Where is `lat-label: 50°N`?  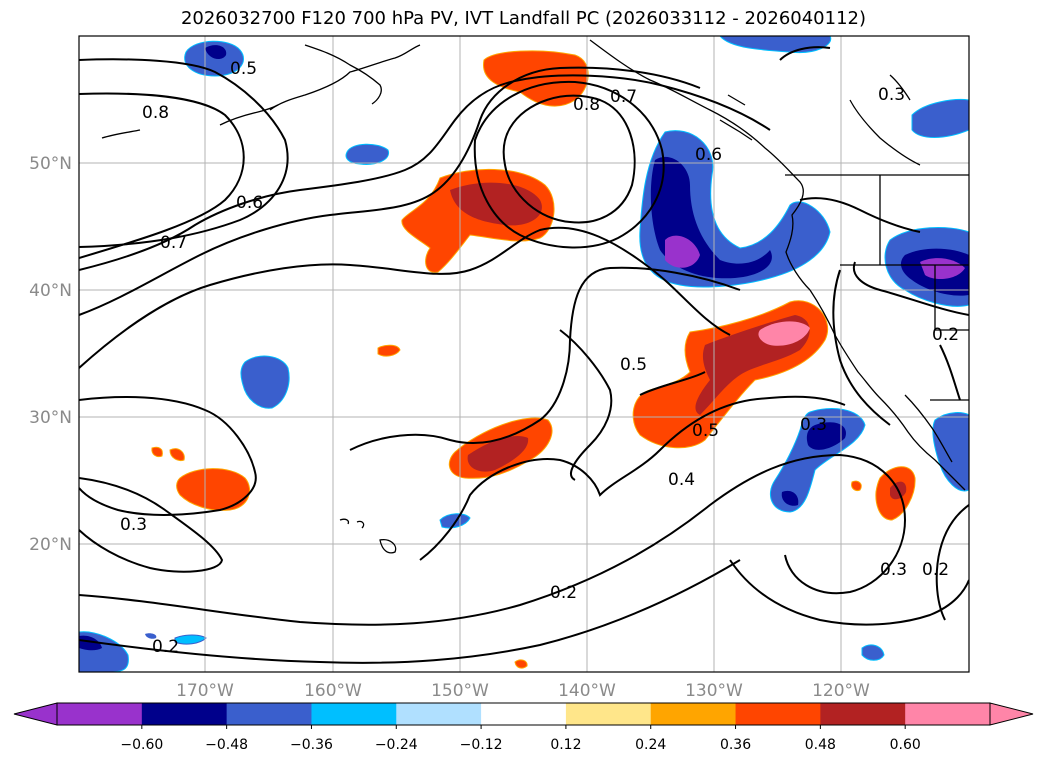
lat-label: 50°N is located at coordinates (50, 164).